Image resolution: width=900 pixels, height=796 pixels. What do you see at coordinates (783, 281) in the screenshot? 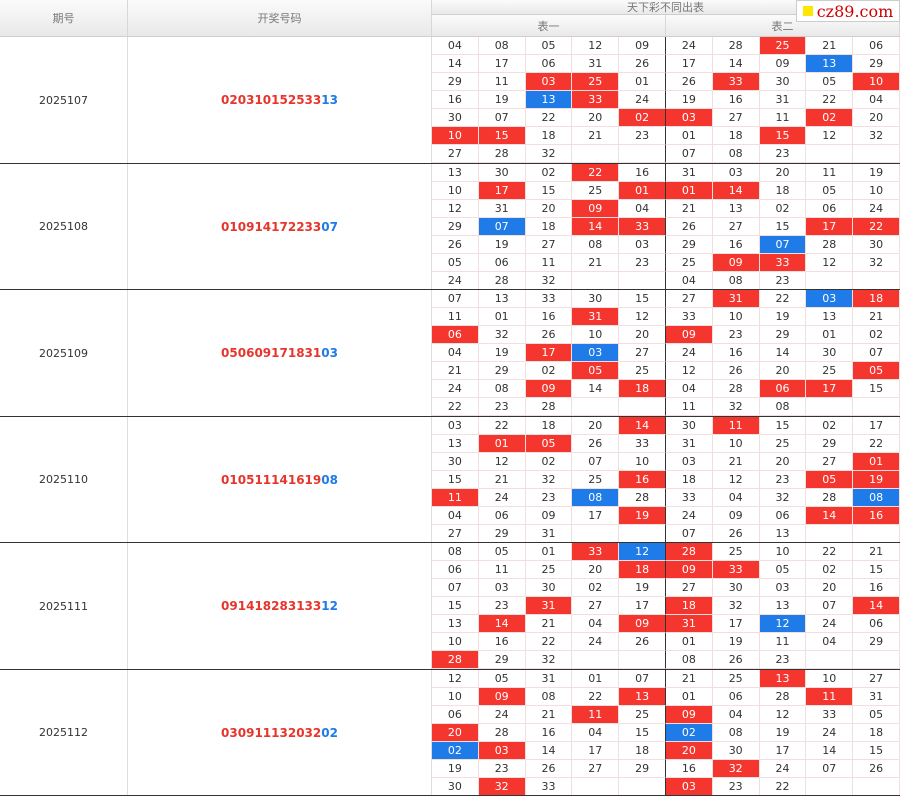
I see `number-cell: 23` at bounding box center [783, 281].